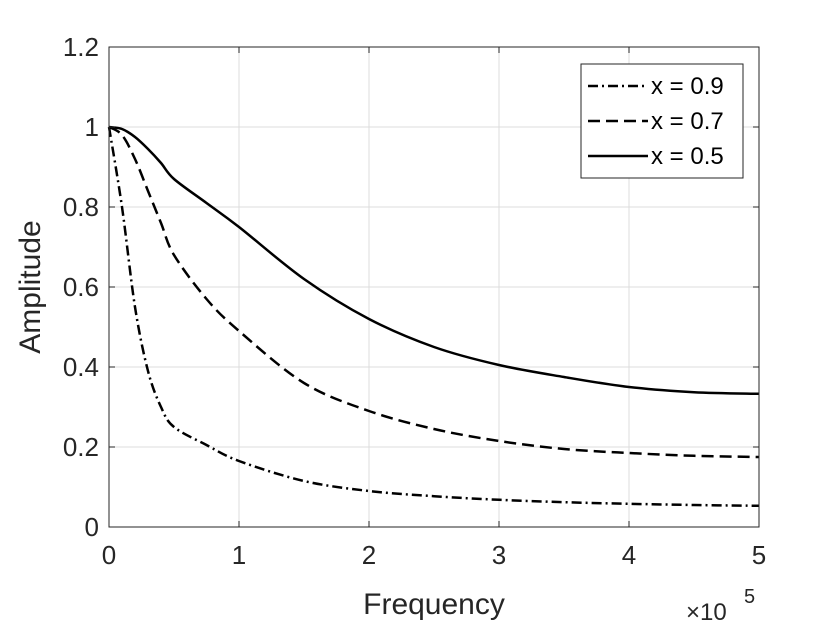  I want to click on x-tick-label: 3, so click(499, 555).